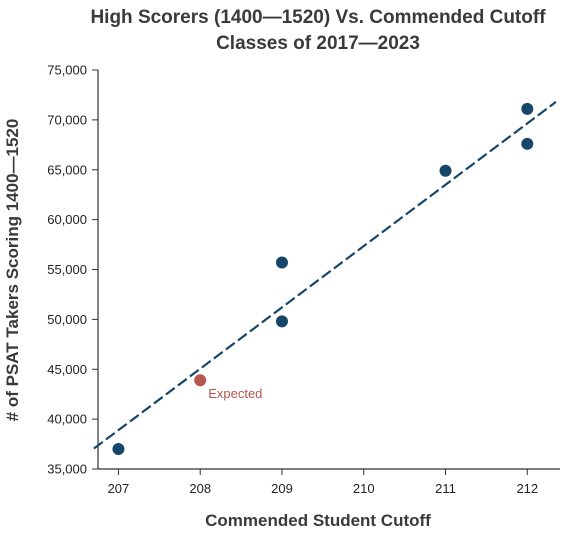 Image resolution: width=576 pixels, height=533 pixels. I want to click on y-tick-label: 60,000, so click(67, 219).